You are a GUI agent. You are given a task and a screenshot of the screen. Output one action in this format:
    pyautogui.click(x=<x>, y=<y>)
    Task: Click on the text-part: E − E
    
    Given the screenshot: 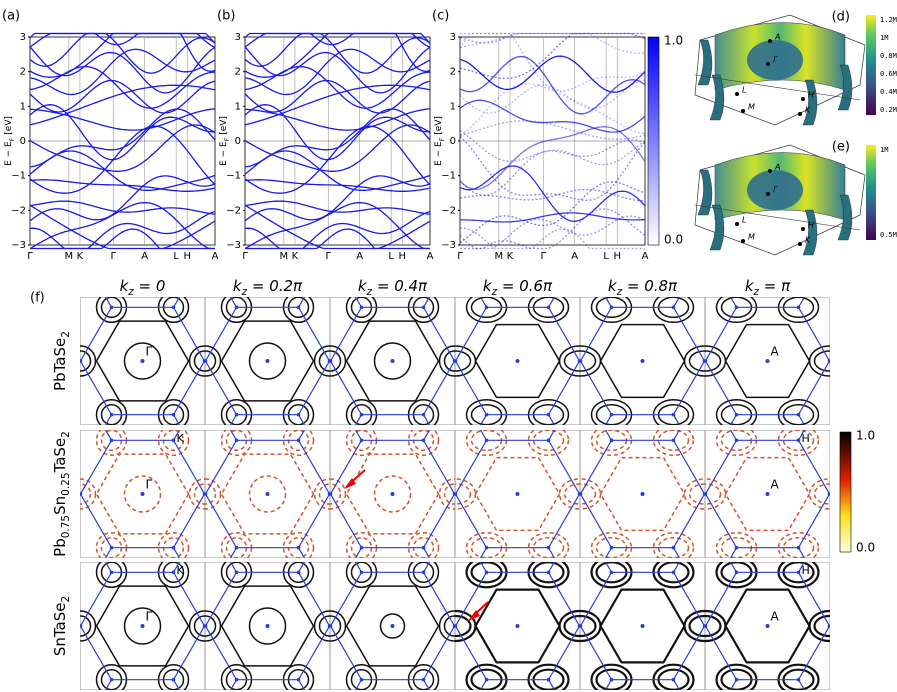 What is the action you would take?
    pyautogui.click(x=224, y=153)
    